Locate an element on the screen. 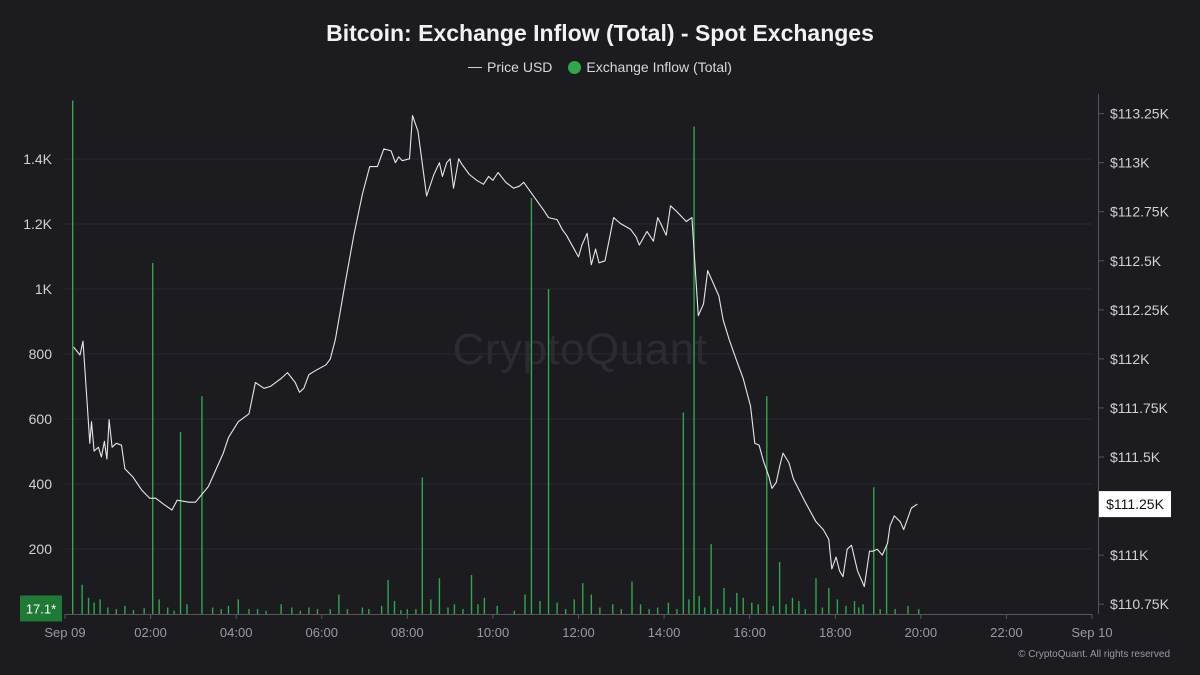  y-right-tick-label: $112K is located at coordinates (1130, 359).